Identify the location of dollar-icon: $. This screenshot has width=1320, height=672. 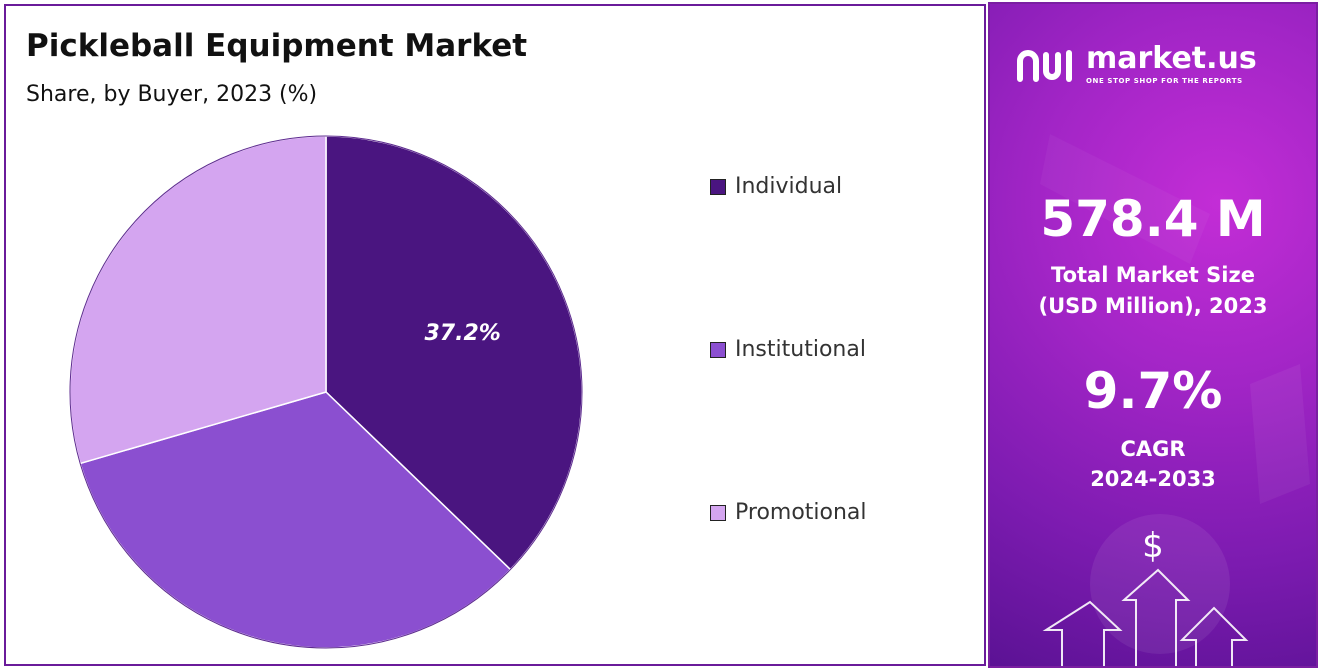
(1153, 546).